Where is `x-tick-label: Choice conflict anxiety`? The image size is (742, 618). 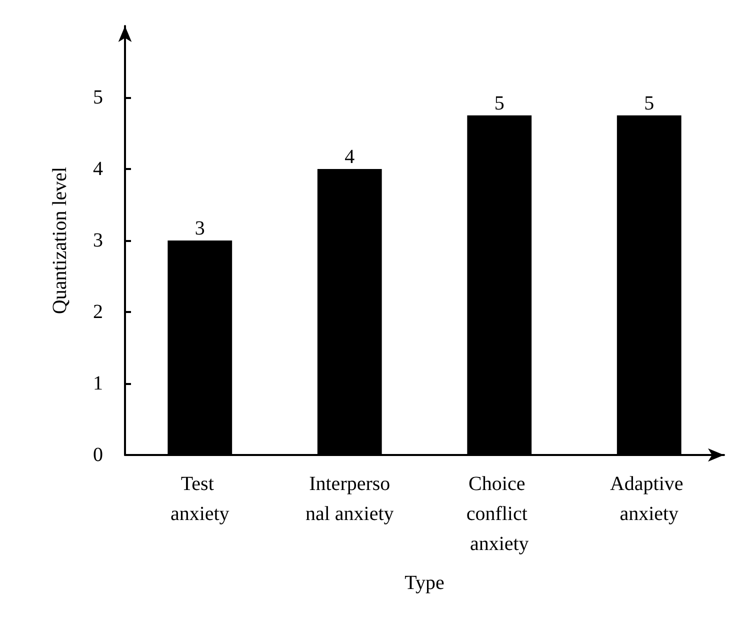 x-tick-label: Choice conflict anxiety is located at coordinates (499, 514).